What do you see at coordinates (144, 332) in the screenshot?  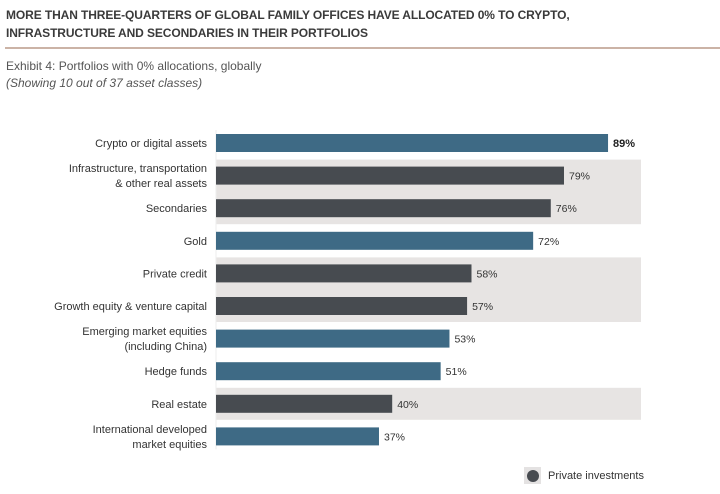 I see `category-label: Emerging market equities` at bounding box center [144, 332].